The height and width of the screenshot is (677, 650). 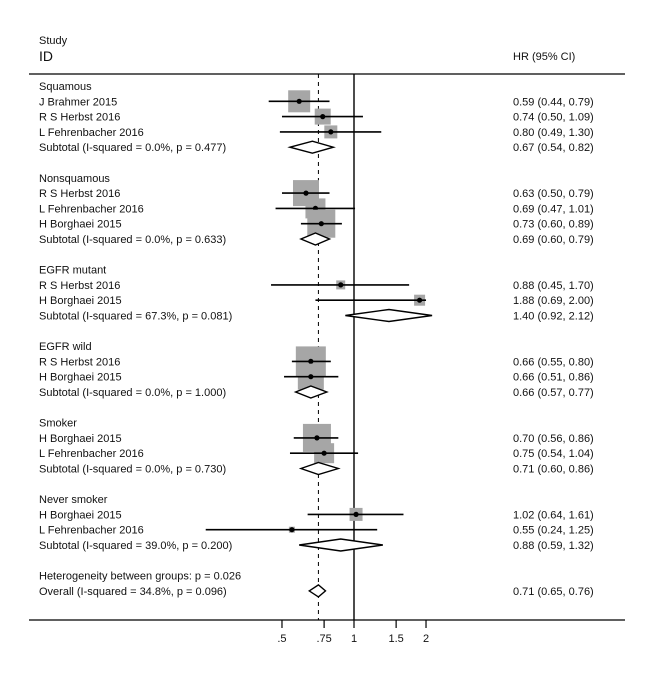 I want to click on study-hr-value: 0.66 (0.51, 0.86), so click(x=553, y=378).